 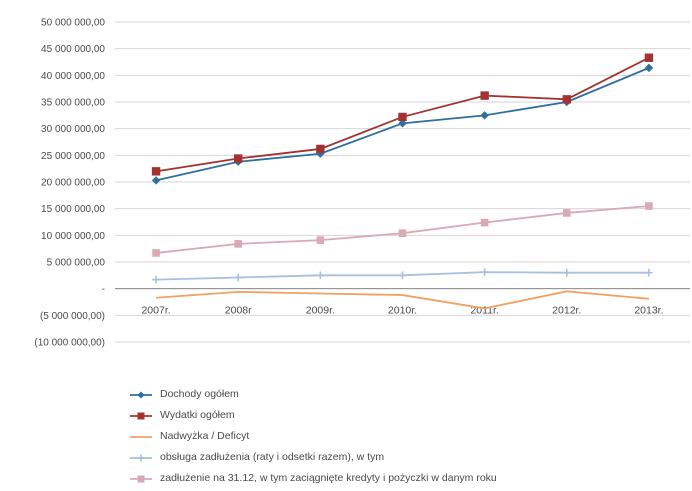 I want to click on y-tick-label: (5 000 000,00), so click(x=72, y=316).